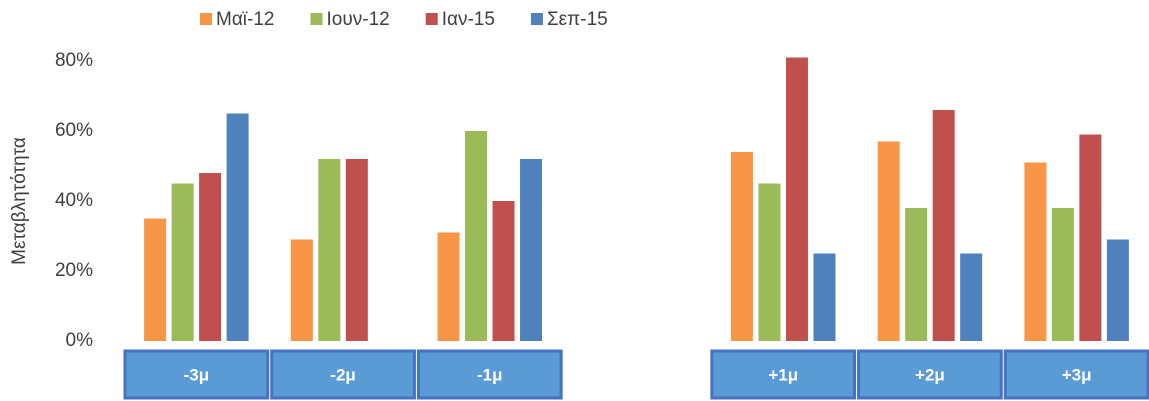 The height and width of the screenshot is (401, 1149). What do you see at coordinates (74, 60) in the screenshot?
I see `y-tick-label: 80%` at bounding box center [74, 60].